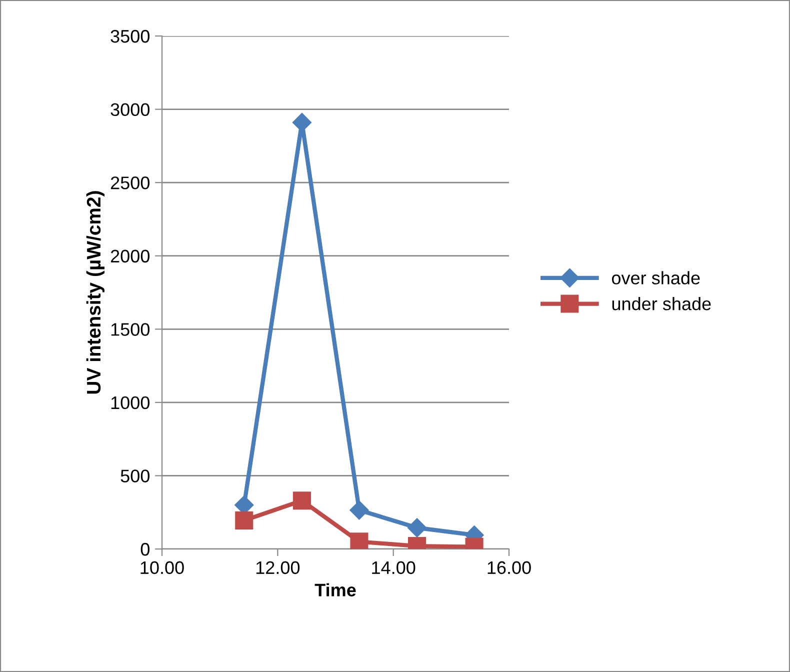 The height and width of the screenshot is (672, 790). What do you see at coordinates (162, 567) in the screenshot?
I see `x-tick-label: 10.00` at bounding box center [162, 567].